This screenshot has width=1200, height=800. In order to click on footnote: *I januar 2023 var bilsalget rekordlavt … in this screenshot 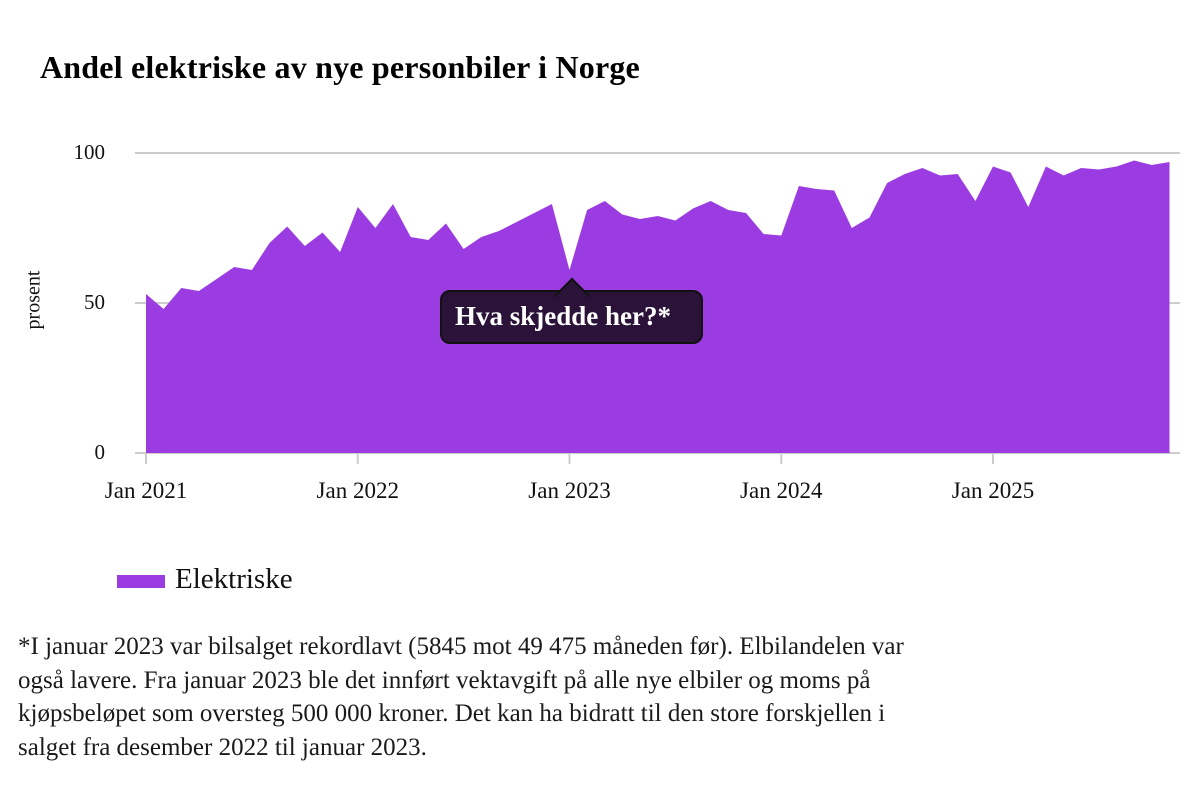, I will do `click(461, 697)`.